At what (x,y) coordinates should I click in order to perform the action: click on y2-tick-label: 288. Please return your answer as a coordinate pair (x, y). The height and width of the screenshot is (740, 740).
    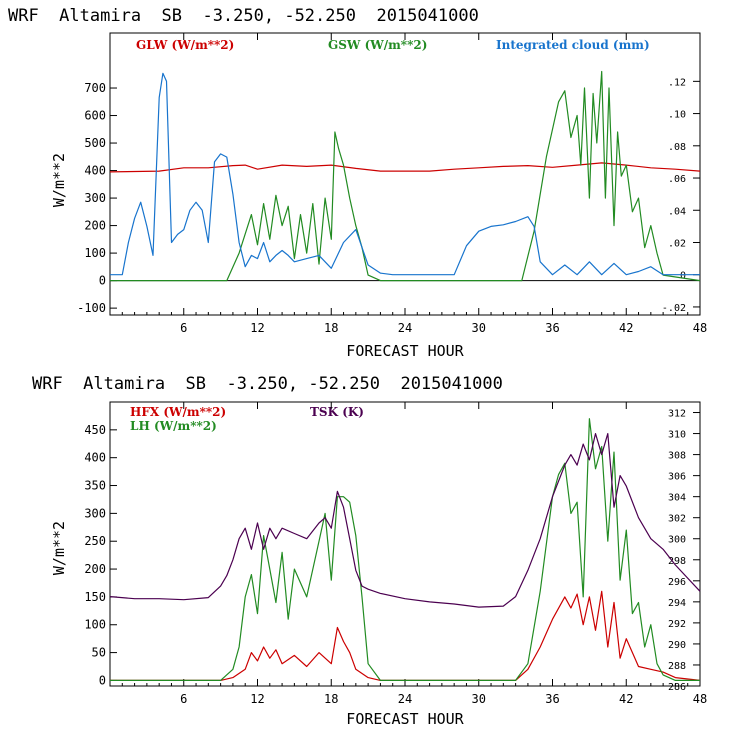
    Looking at the image, I should click on (677, 666).